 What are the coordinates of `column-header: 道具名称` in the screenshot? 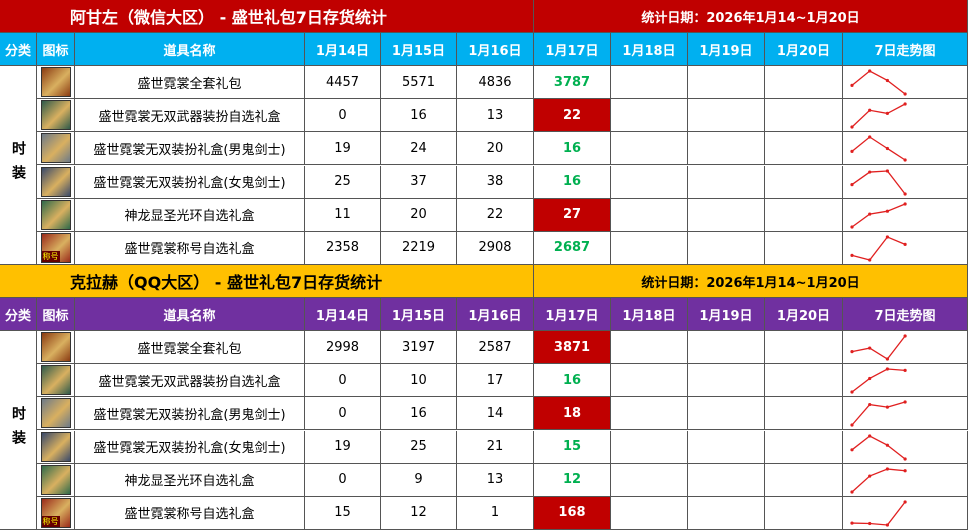 It's located at (190, 49).